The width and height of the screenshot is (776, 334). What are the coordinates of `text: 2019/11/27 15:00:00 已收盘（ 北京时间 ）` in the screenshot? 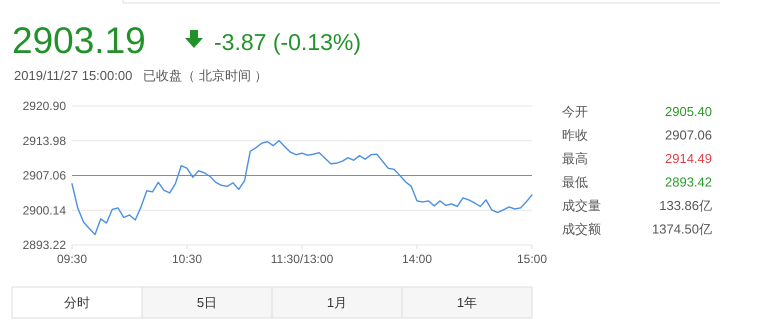 It's located at (141, 75).